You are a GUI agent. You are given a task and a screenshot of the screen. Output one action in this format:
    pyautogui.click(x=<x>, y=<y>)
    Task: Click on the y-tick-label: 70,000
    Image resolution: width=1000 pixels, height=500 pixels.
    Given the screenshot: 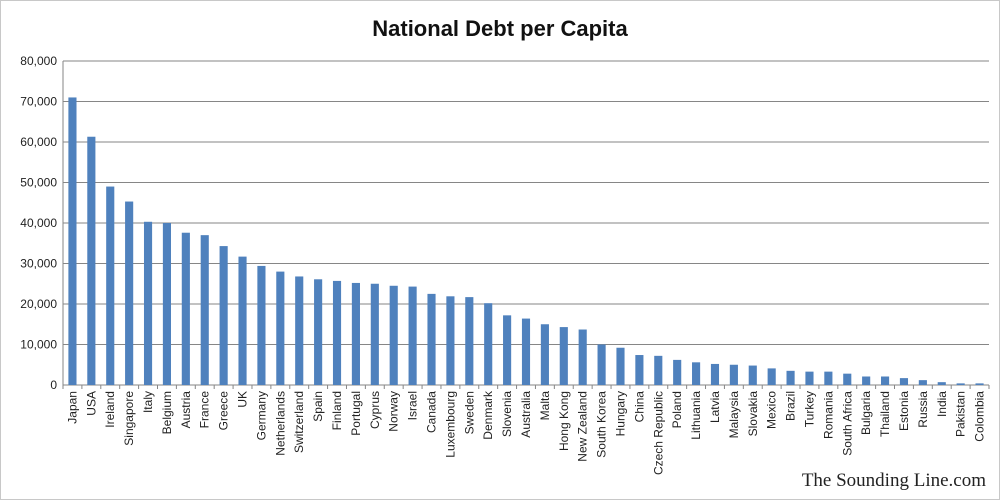 What is the action you would take?
    pyautogui.click(x=38, y=102)
    